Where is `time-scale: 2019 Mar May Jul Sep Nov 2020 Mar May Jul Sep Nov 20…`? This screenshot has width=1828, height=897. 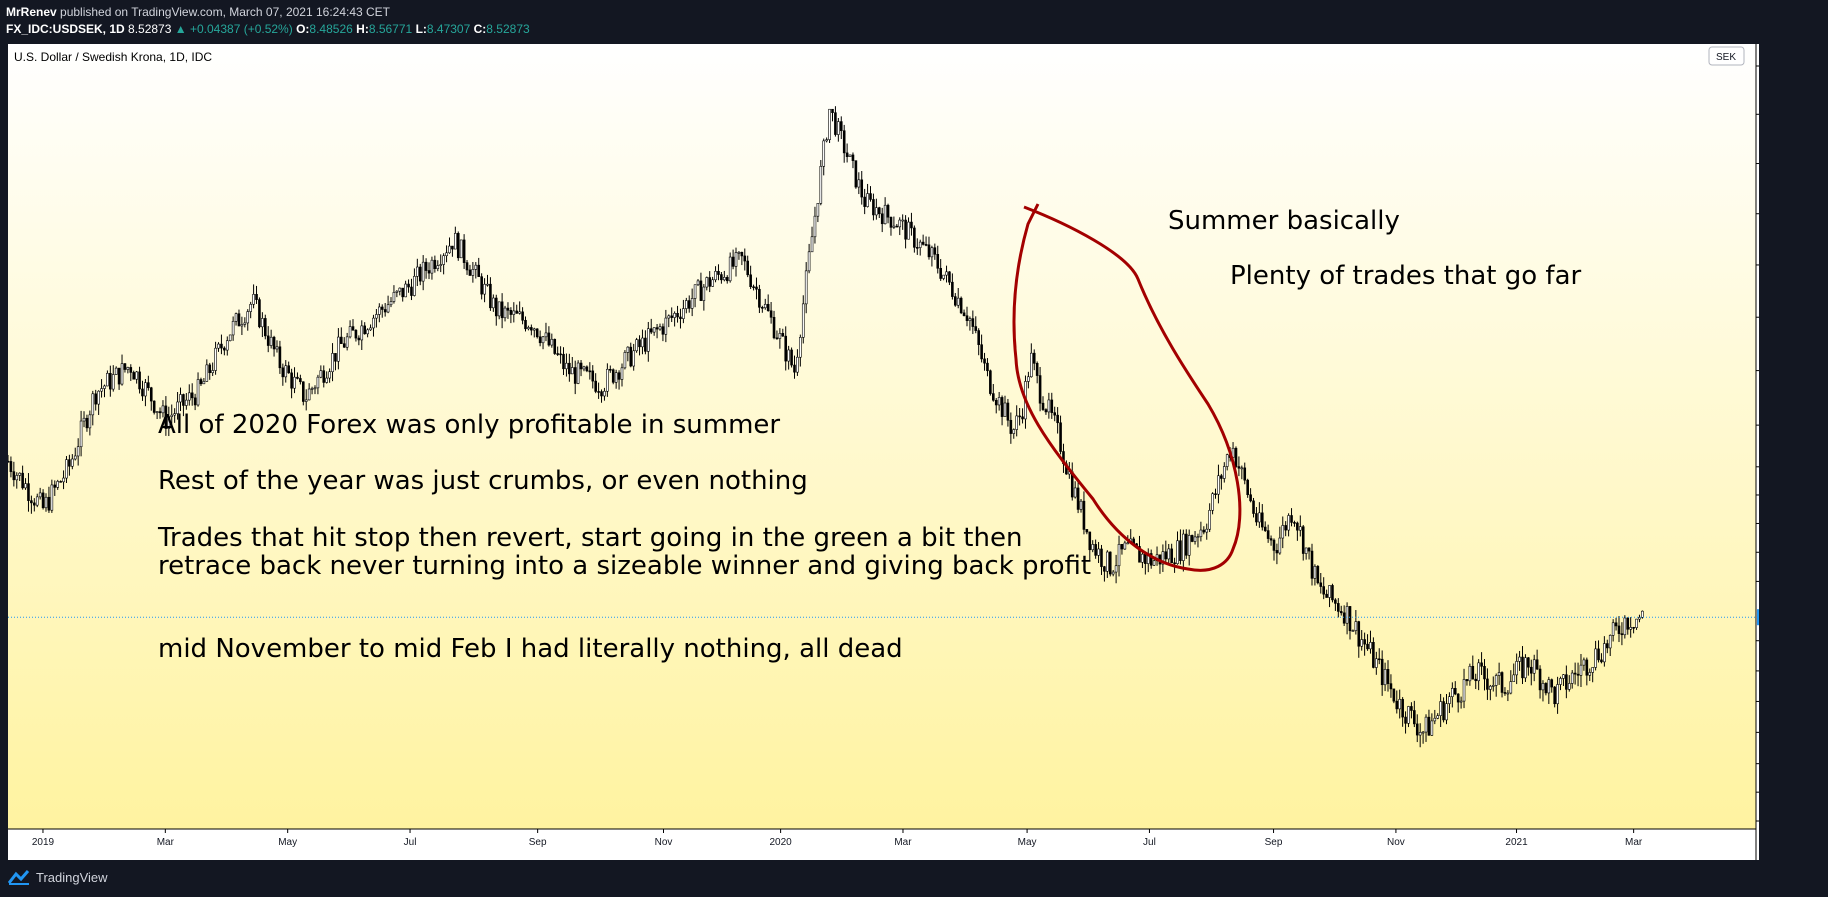
time-scale: 2019 Mar May Jul Sep Nov 2020 Mar May Jul Sep Nov 20… is located at coordinates (837, 838).